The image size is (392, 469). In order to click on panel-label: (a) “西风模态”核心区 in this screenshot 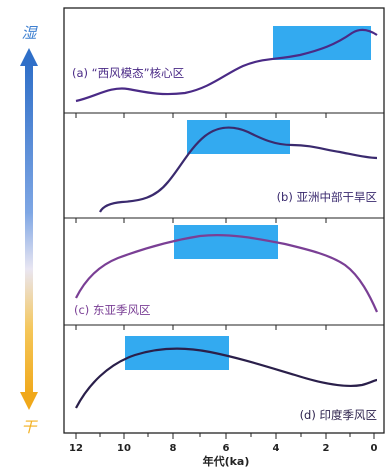, I will do `click(128, 73)`.